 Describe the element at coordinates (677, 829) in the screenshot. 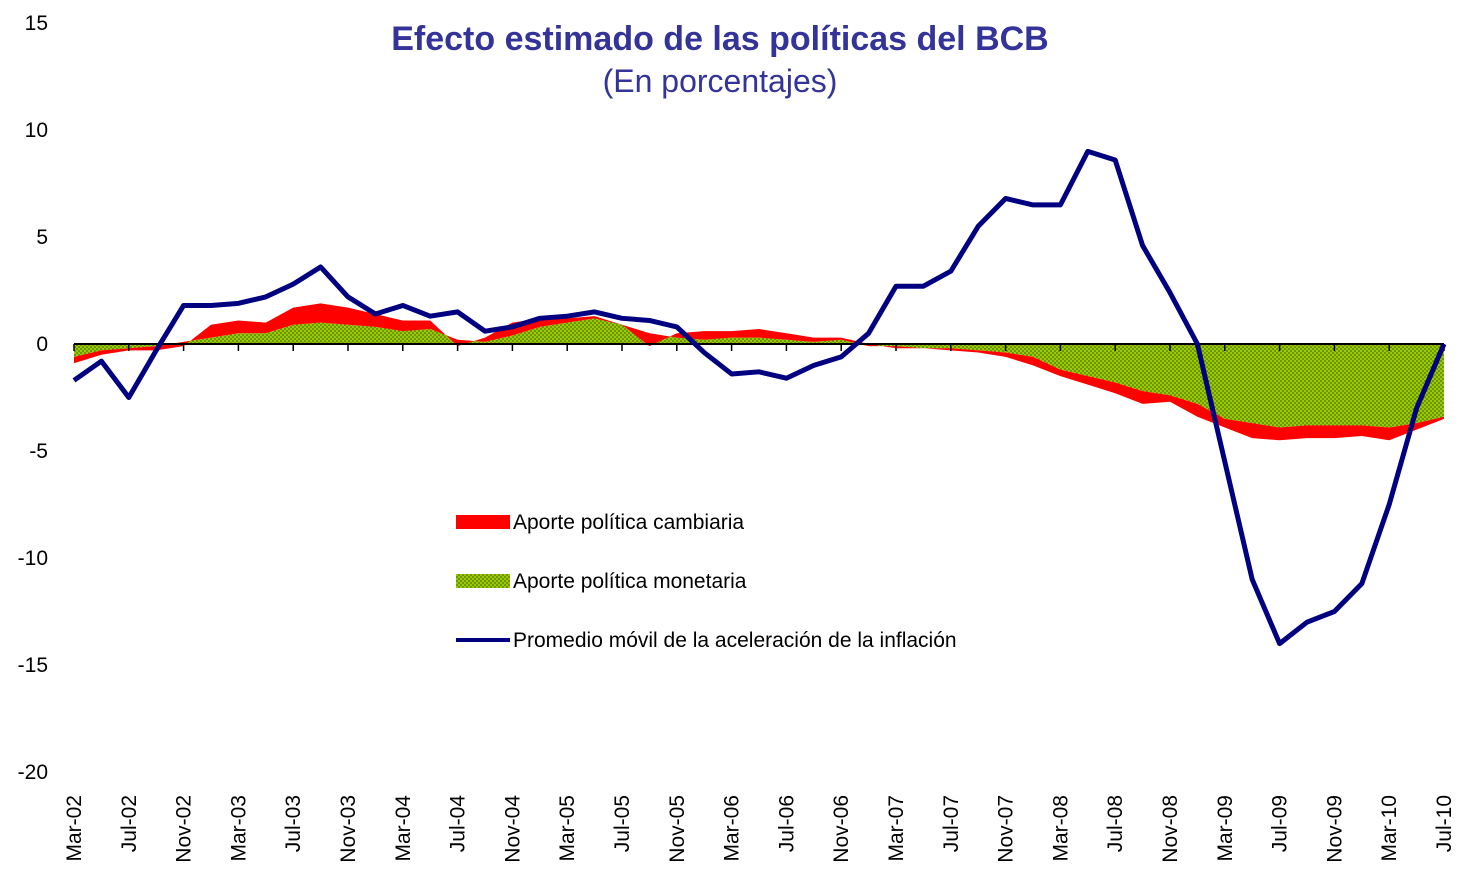

I see `x-tick-label: Nov-05` at that location.